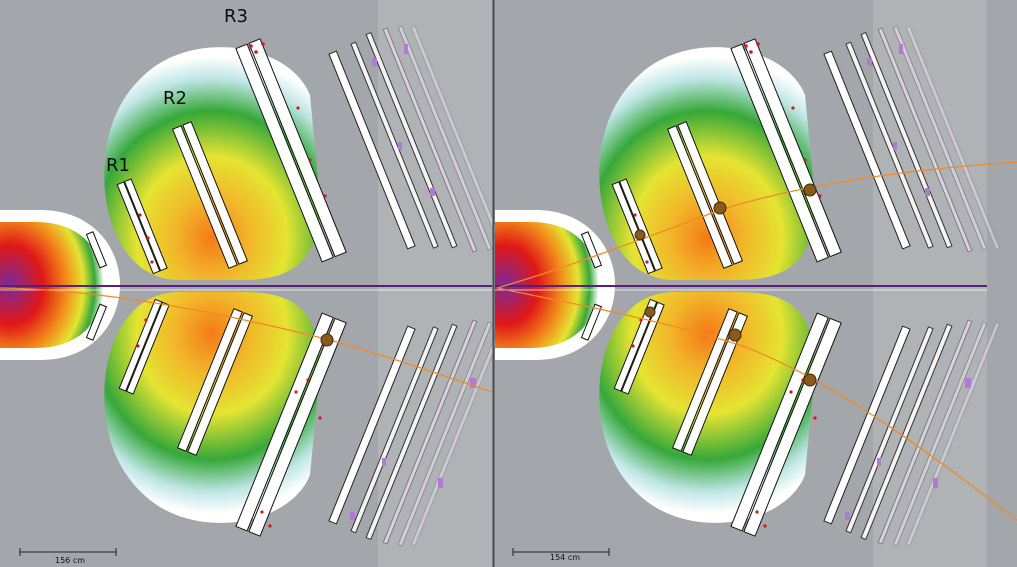 The height and width of the screenshot is (567, 1017). Describe the element at coordinates (246, 340) in the screenshot. I see `tracks-left` at that location.